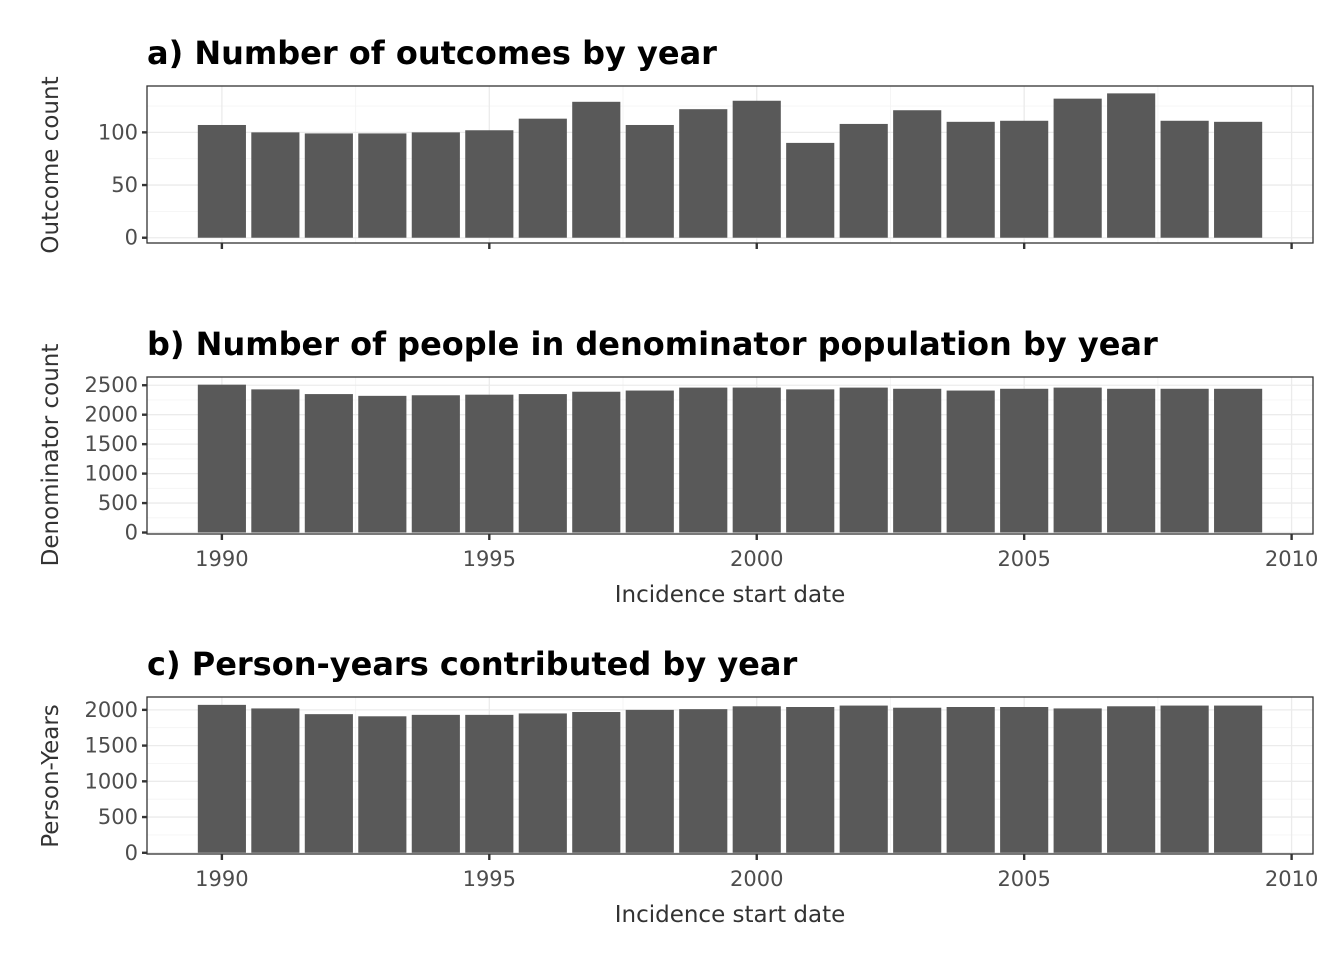  What do you see at coordinates (111, 746) in the screenshot?
I see `panel-c-y-tick-label: 1500` at bounding box center [111, 746].